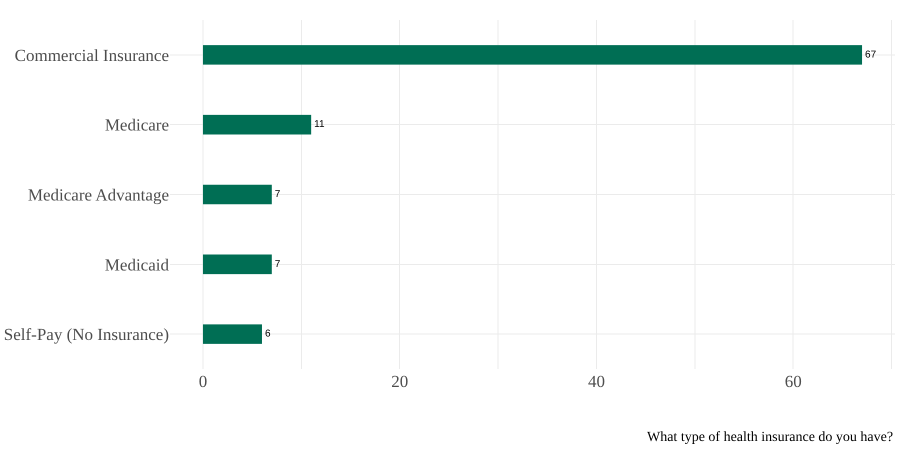 This screenshot has height=459, width=899. Describe the element at coordinates (399, 381) in the screenshot. I see `x-tick-label: 20` at that location.